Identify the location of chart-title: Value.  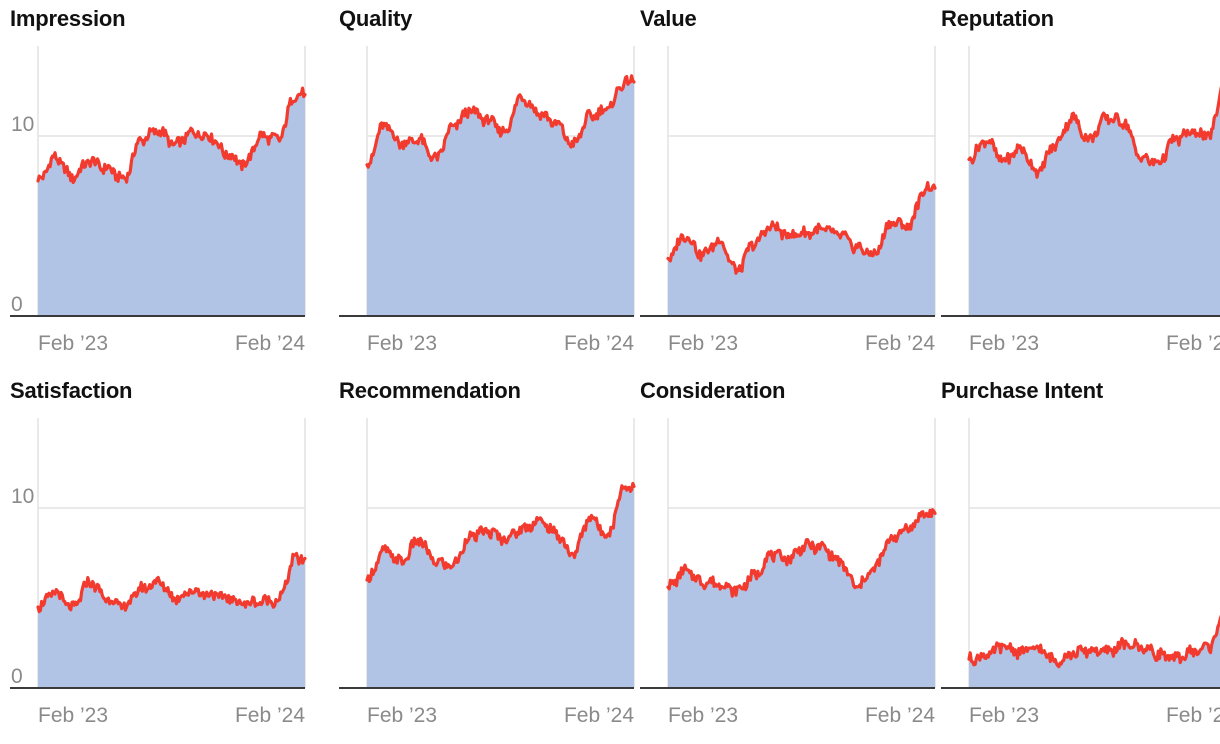
(668, 18).